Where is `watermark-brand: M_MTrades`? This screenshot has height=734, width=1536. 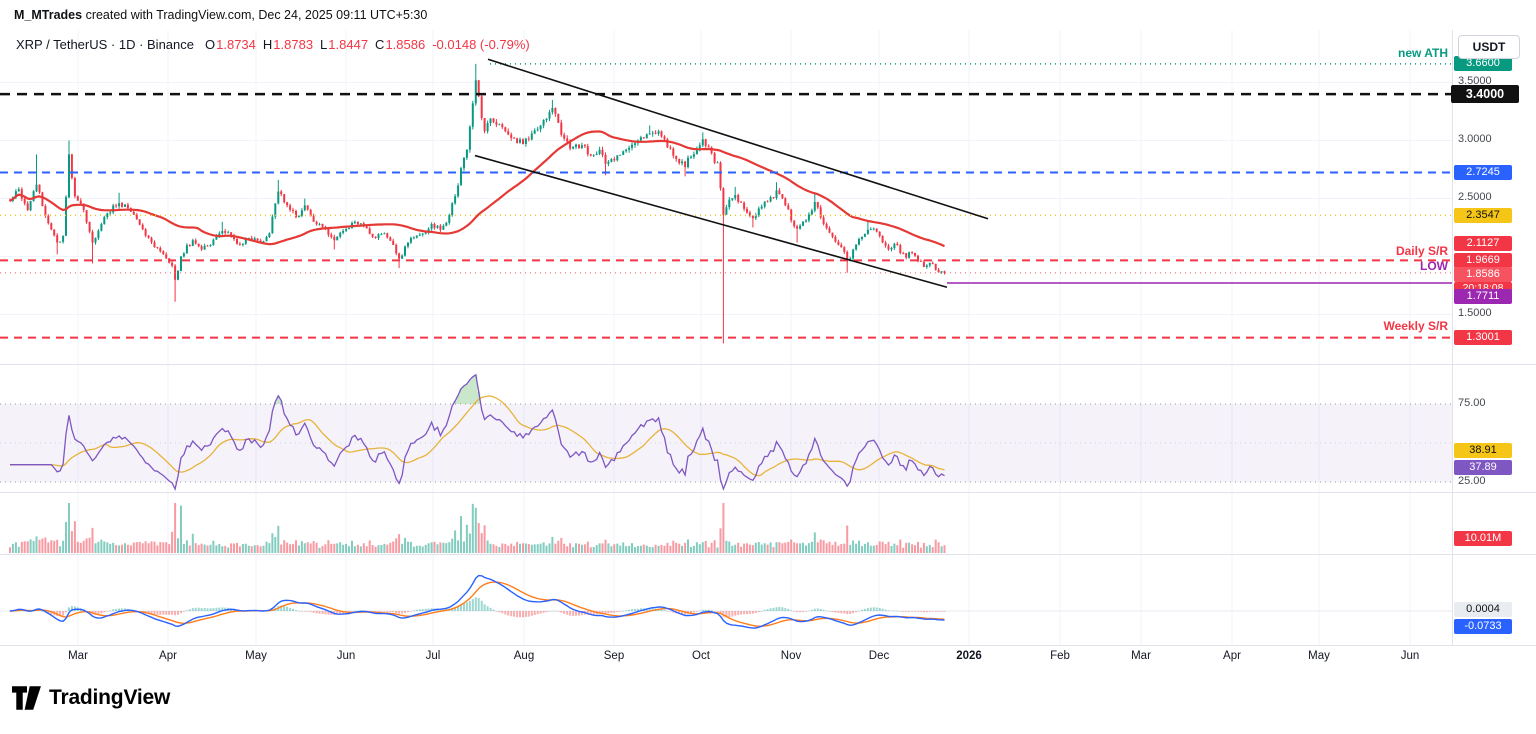 watermark-brand: M_MTrades is located at coordinates (48, 15).